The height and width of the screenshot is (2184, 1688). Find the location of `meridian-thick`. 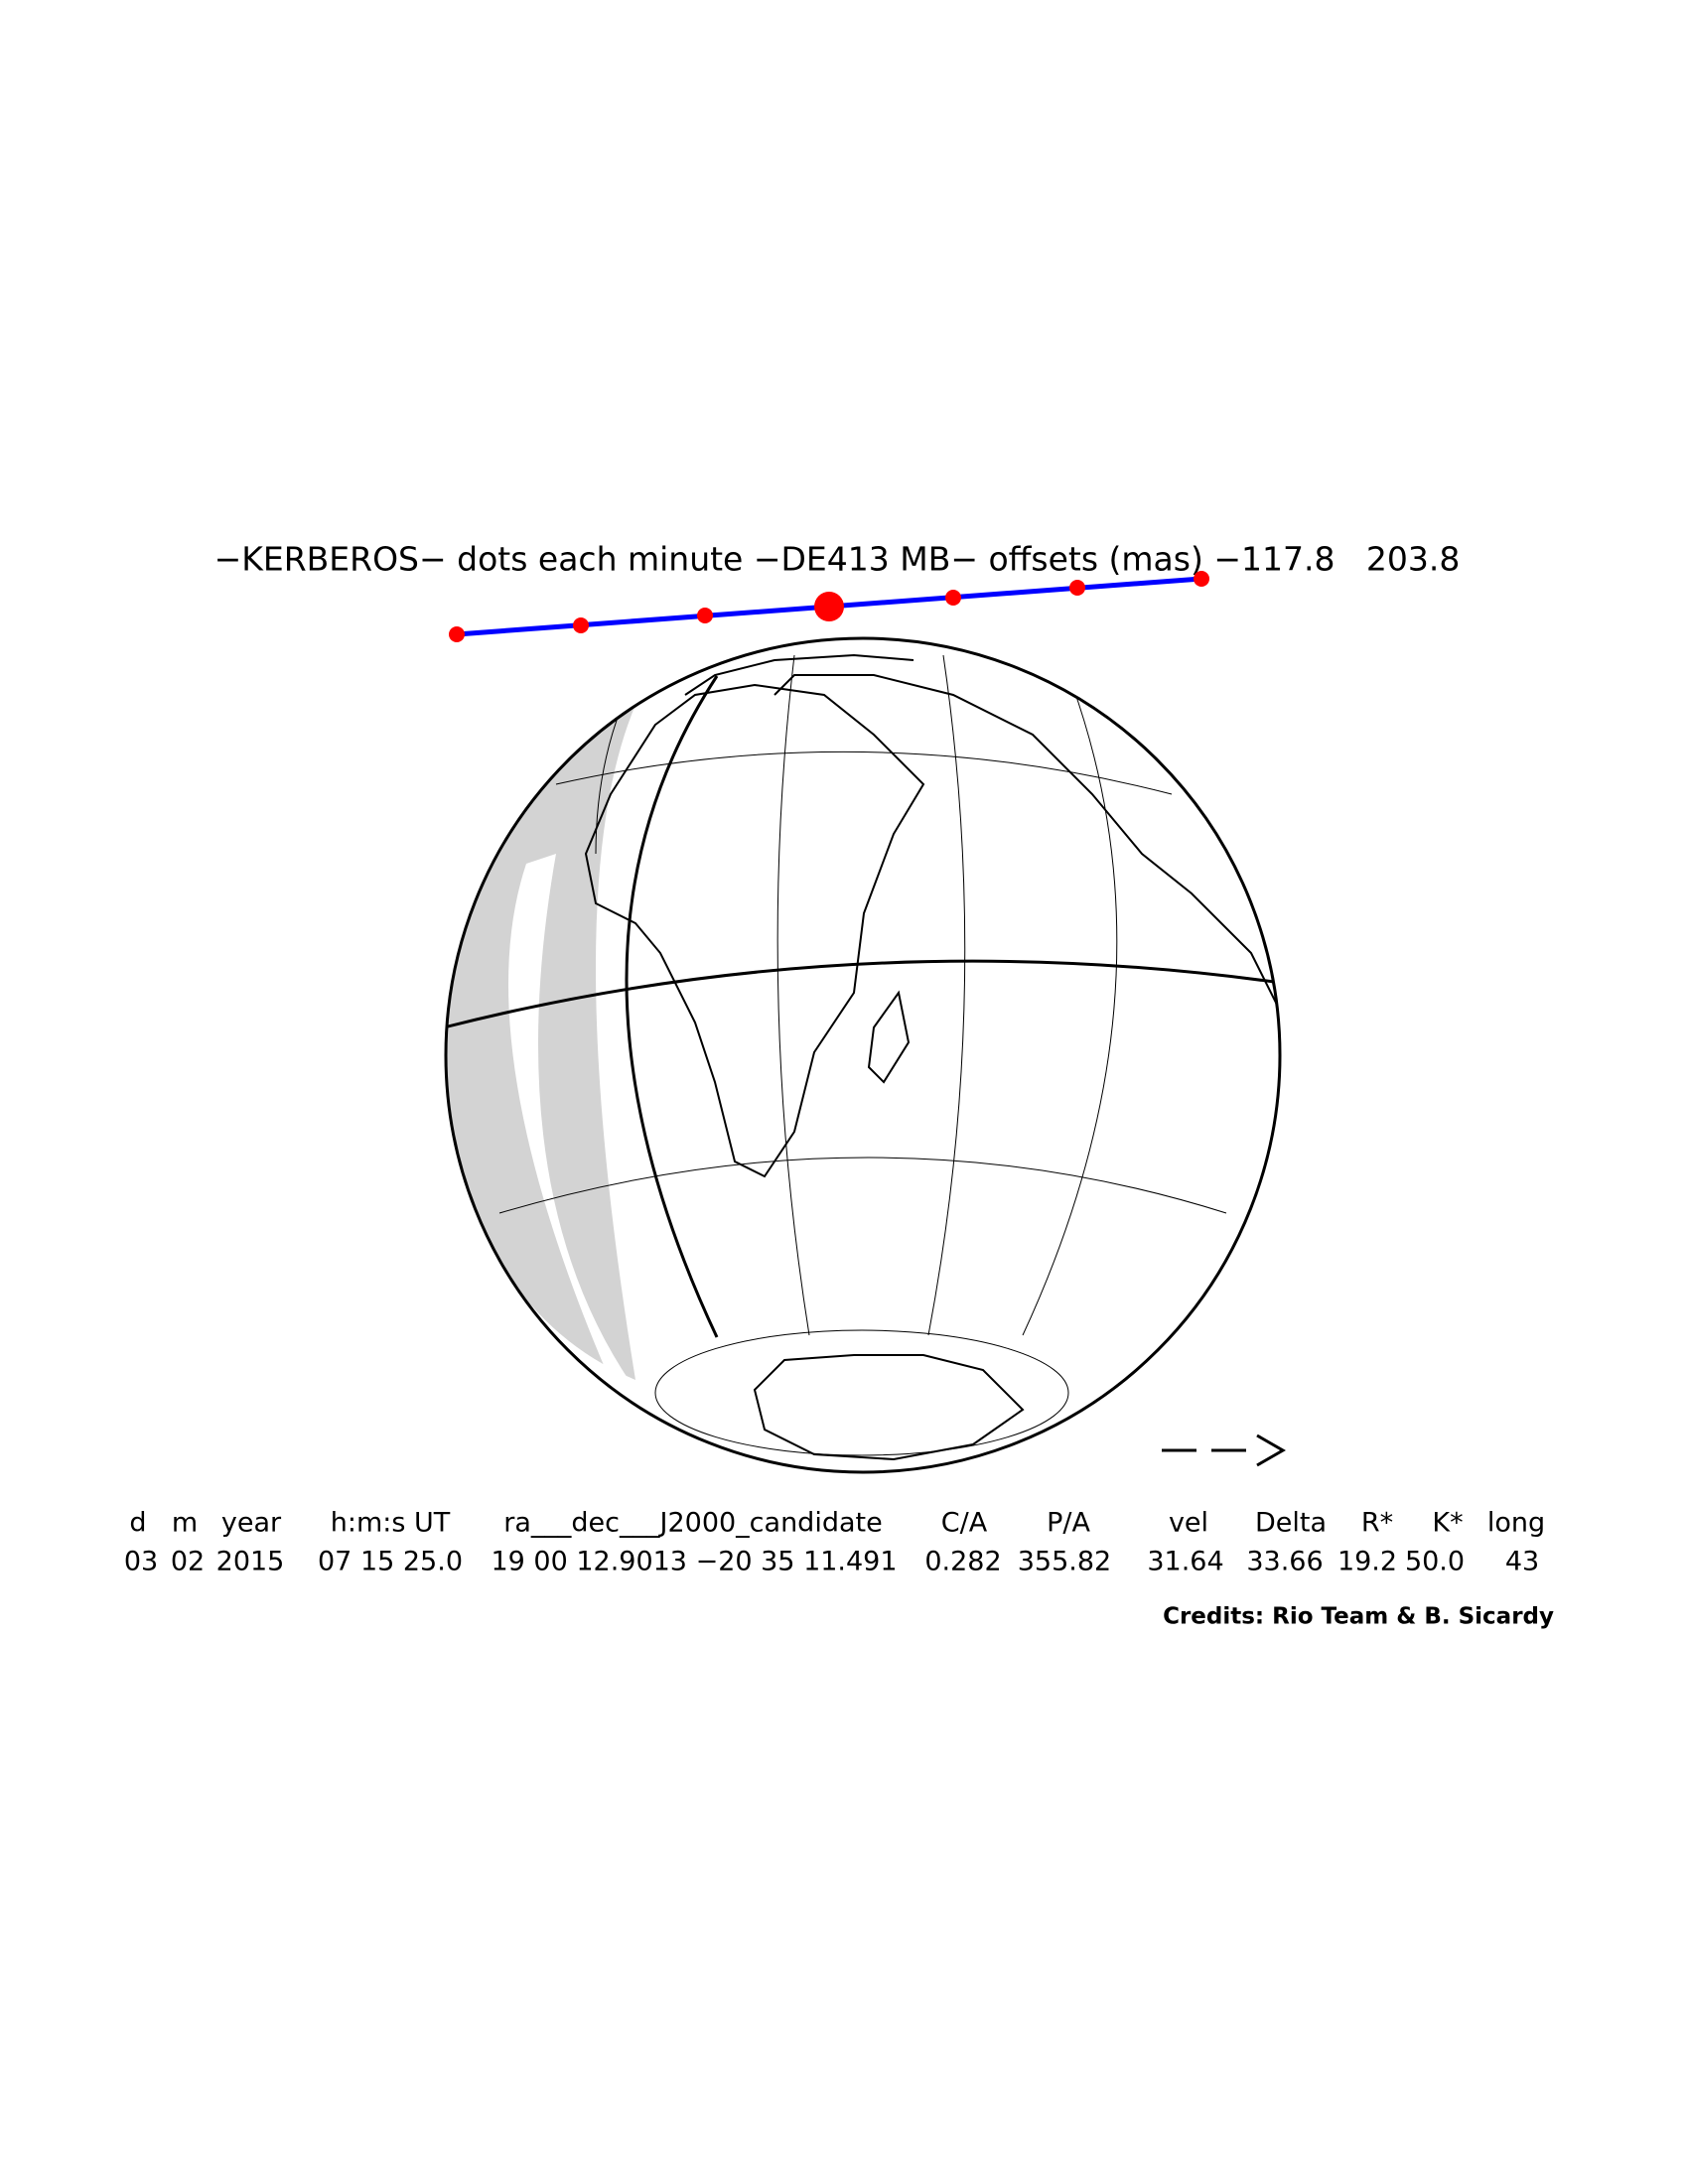

meridian-thick is located at coordinates (672, 1006).